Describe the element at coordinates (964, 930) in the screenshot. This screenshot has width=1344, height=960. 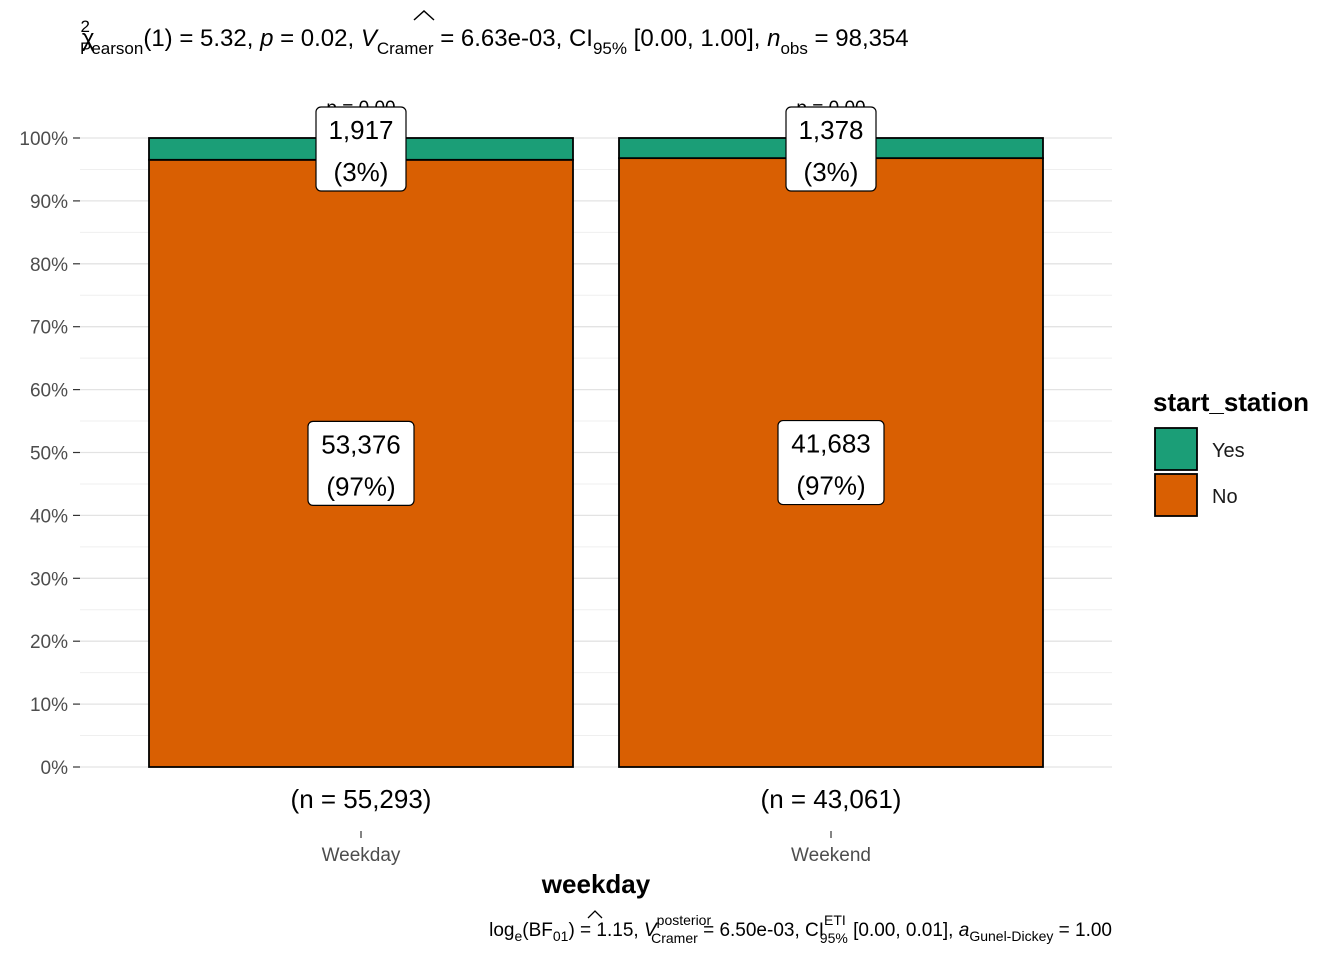
I see `a-symbol: a` at that location.